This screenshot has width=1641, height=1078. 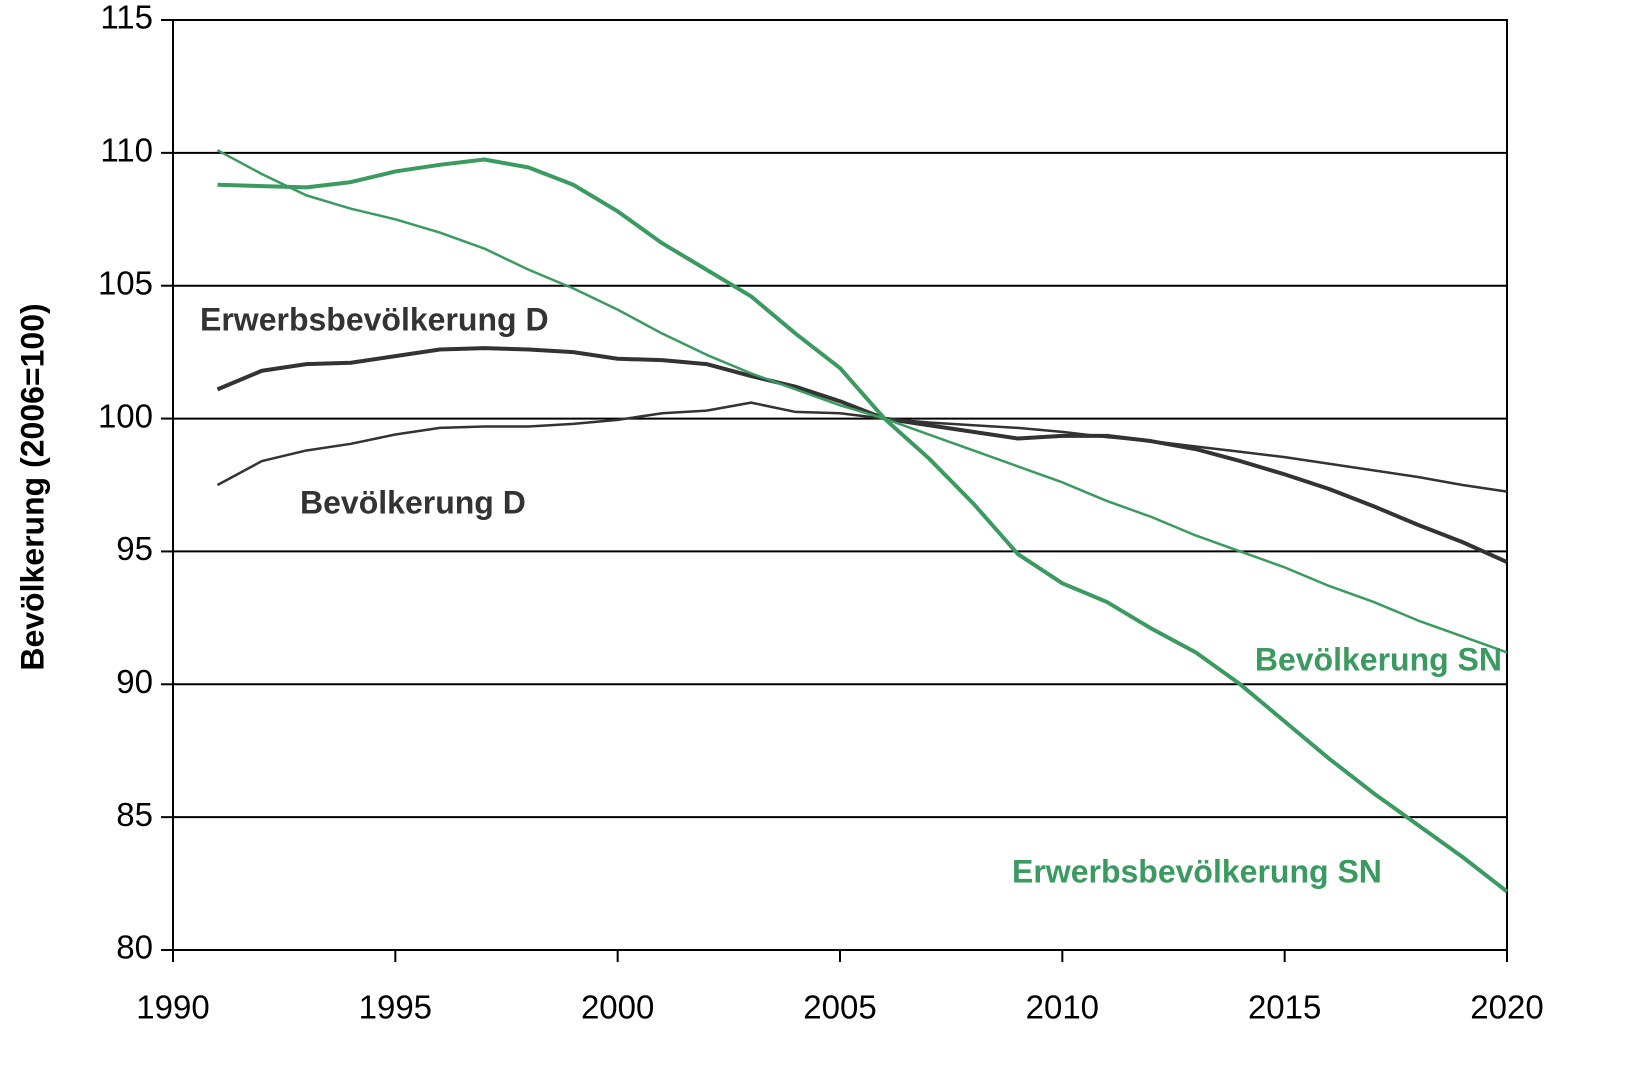 I want to click on series-label: Erwerbsbevölkerung SN, so click(x=1197, y=871).